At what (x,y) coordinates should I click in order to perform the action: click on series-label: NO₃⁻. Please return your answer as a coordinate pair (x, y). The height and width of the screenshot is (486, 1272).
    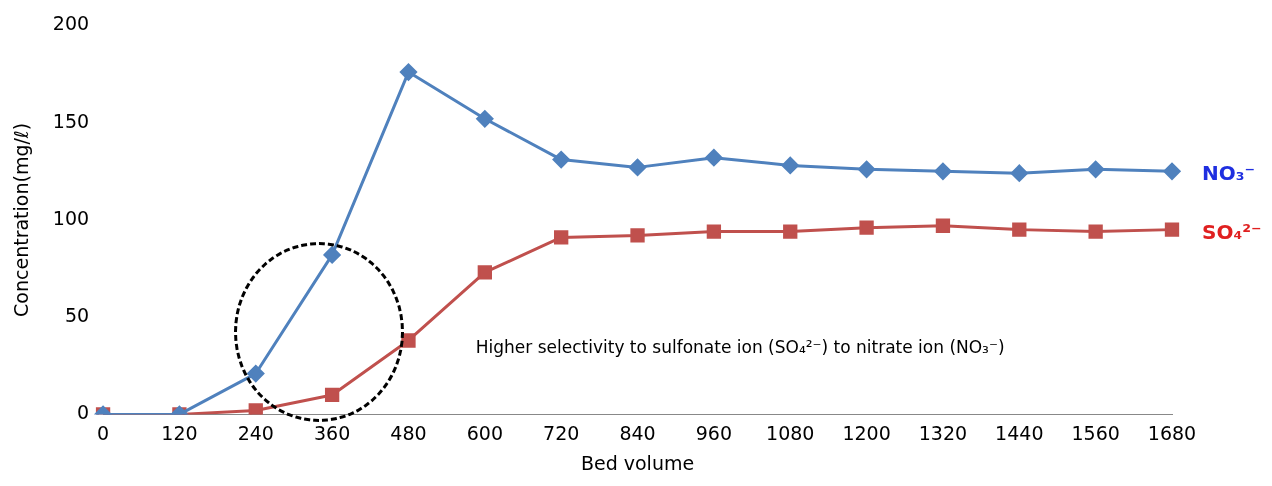
    Looking at the image, I should click on (1229, 173).